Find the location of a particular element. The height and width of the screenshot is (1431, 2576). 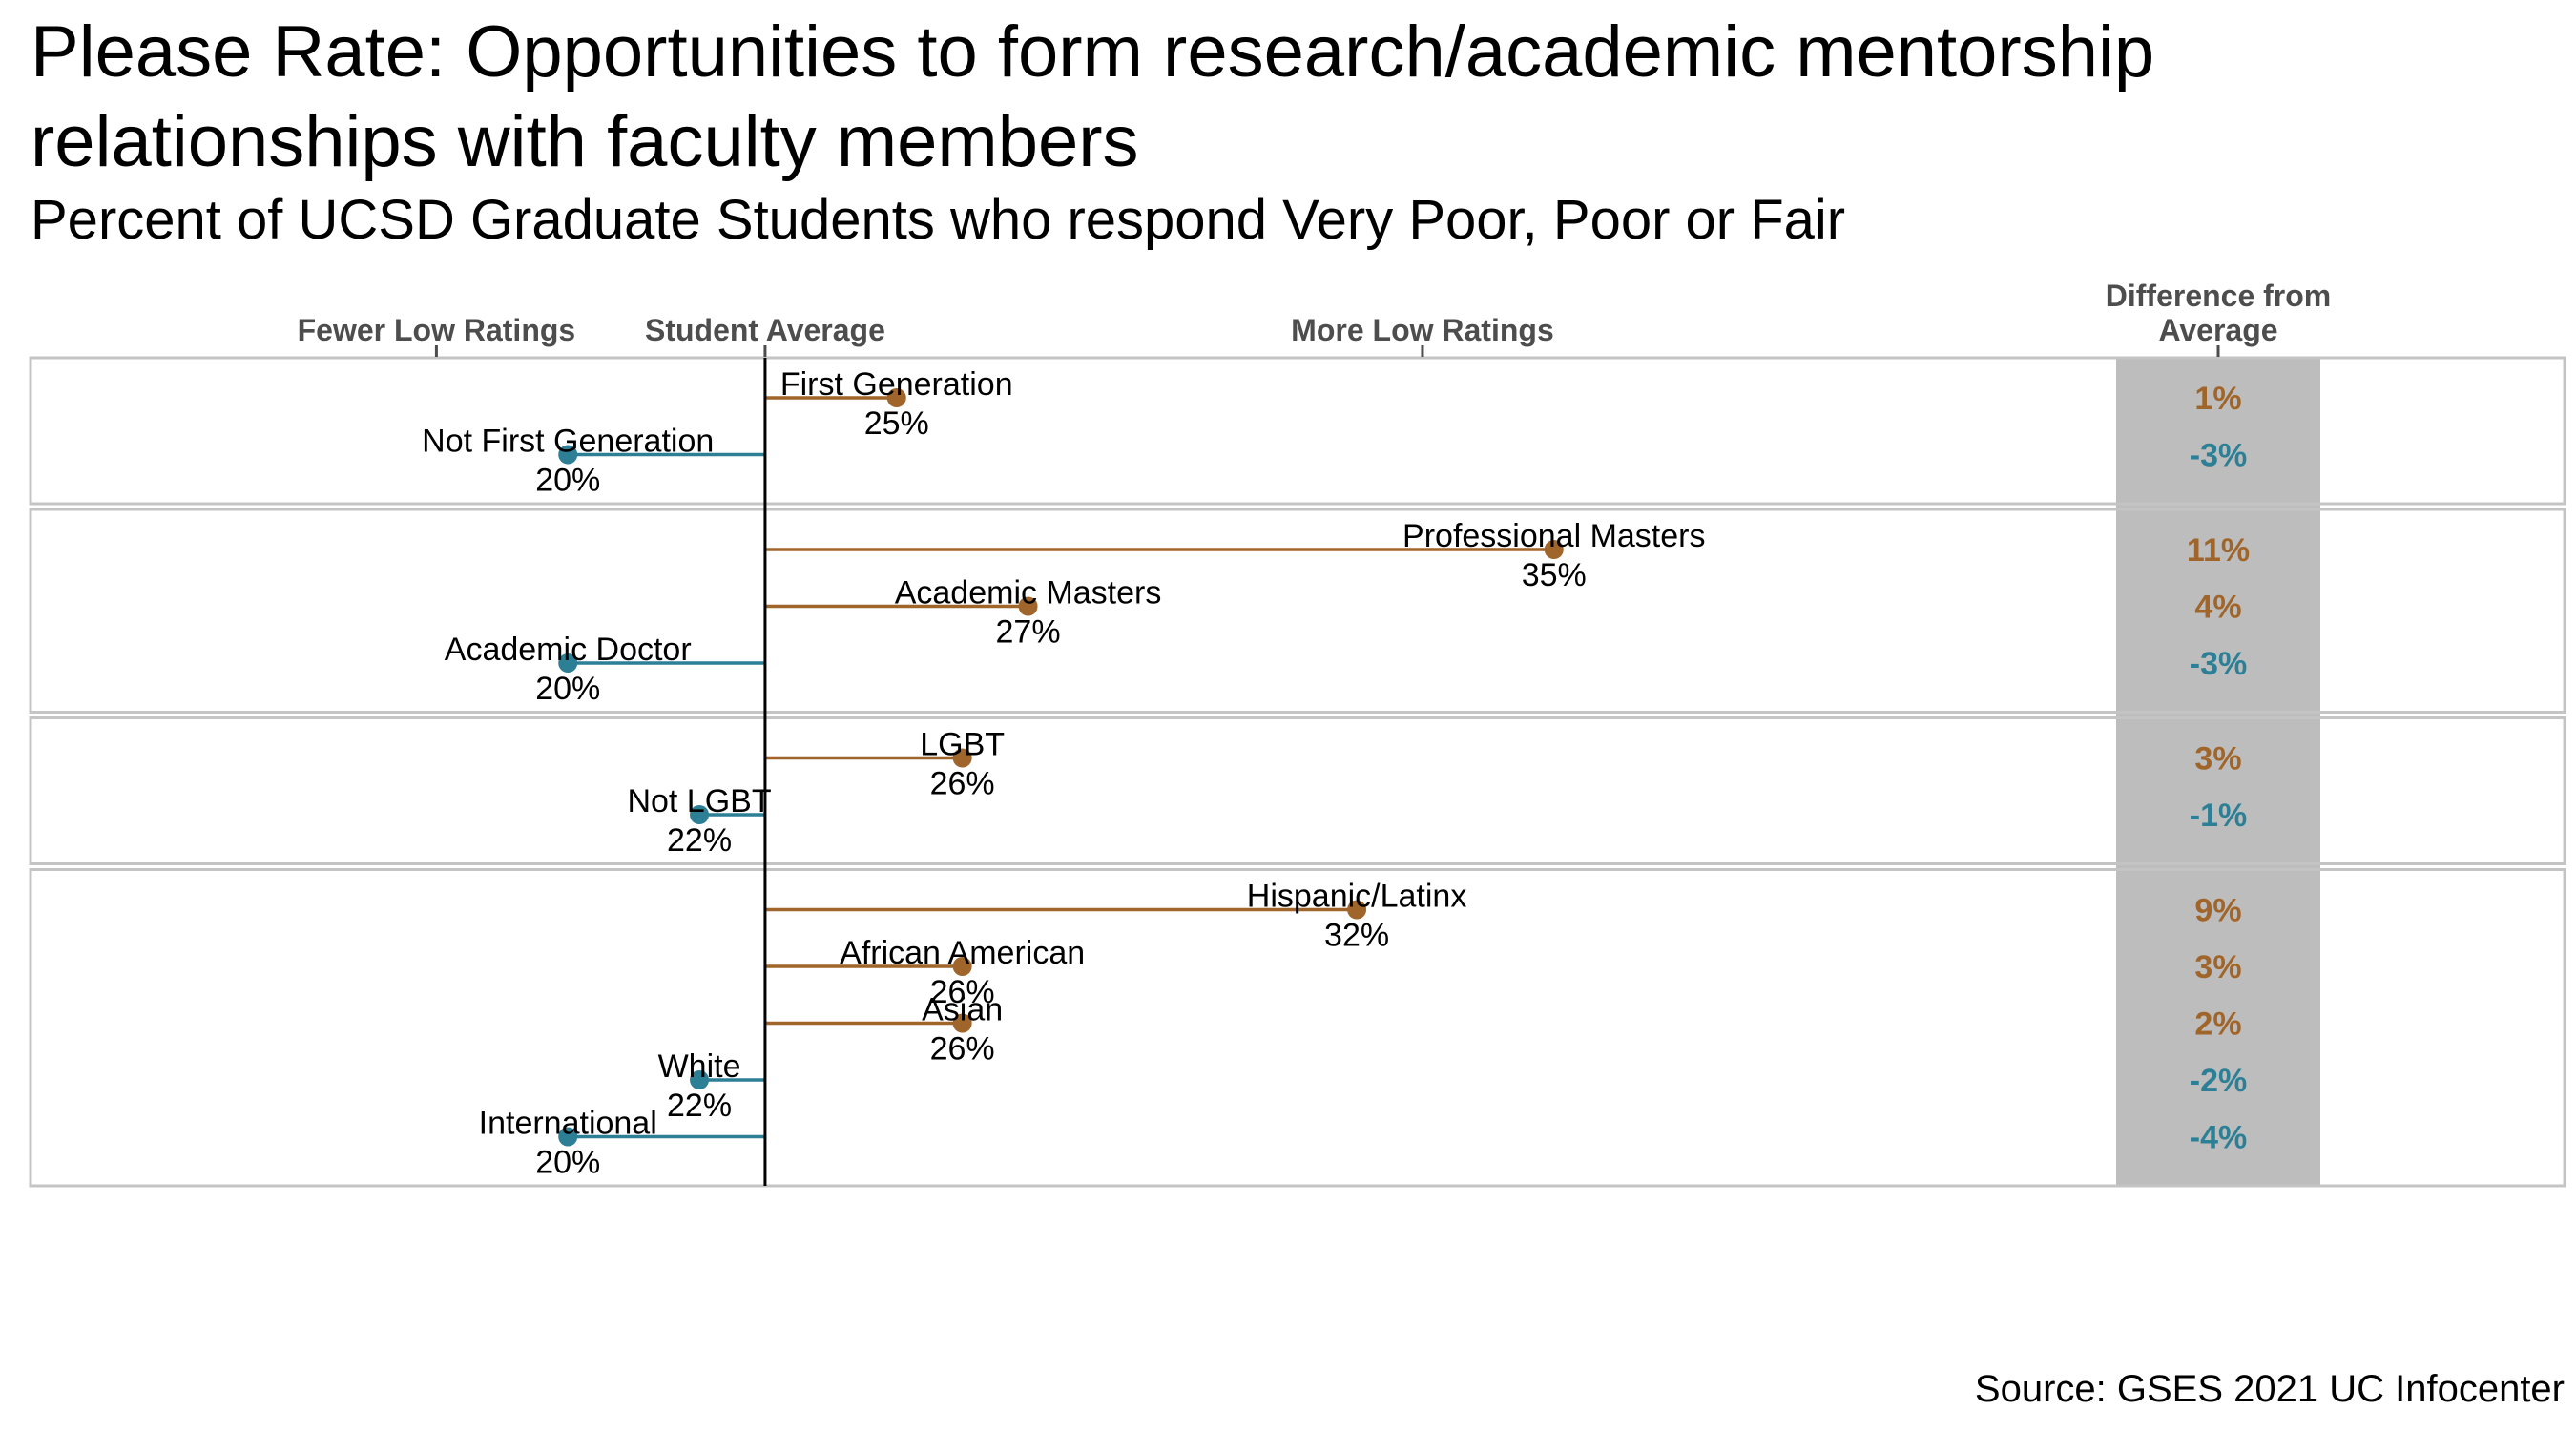

diff-academic-doctor: -3% is located at coordinates (2218, 664).